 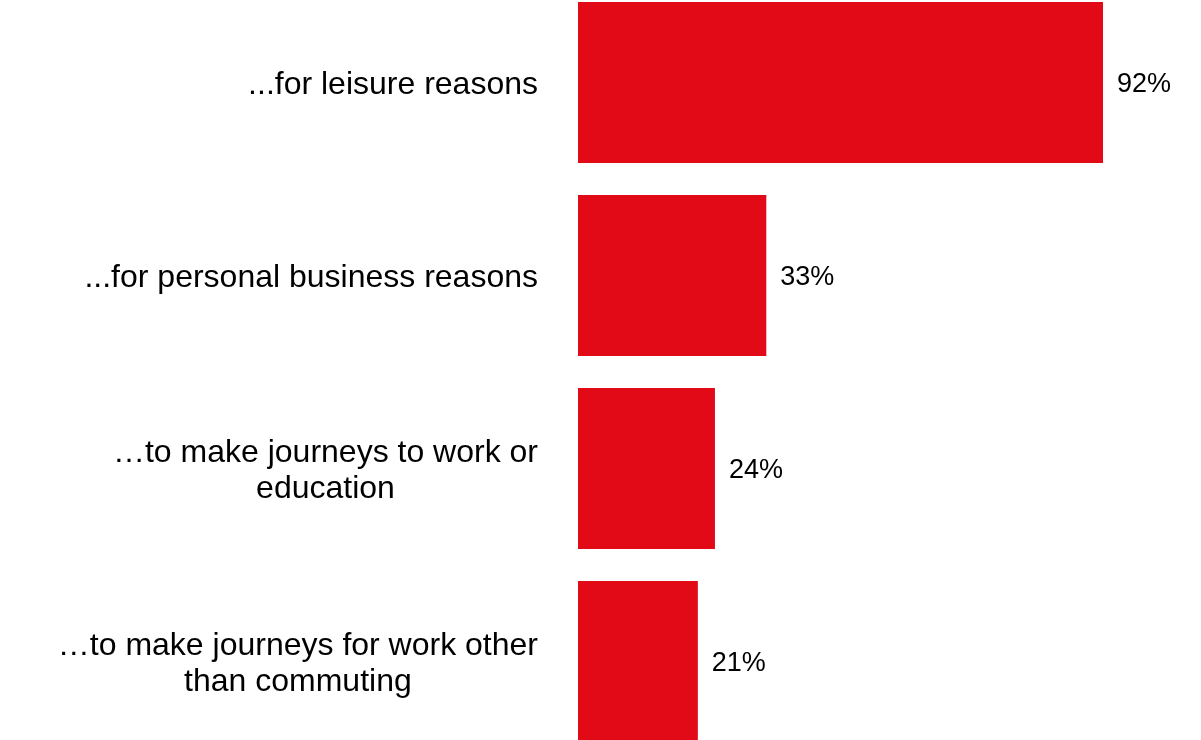 What do you see at coordinates (807, 276) in the screenshot?
I see `data-label: 33%` at bounding box center [807, 276].